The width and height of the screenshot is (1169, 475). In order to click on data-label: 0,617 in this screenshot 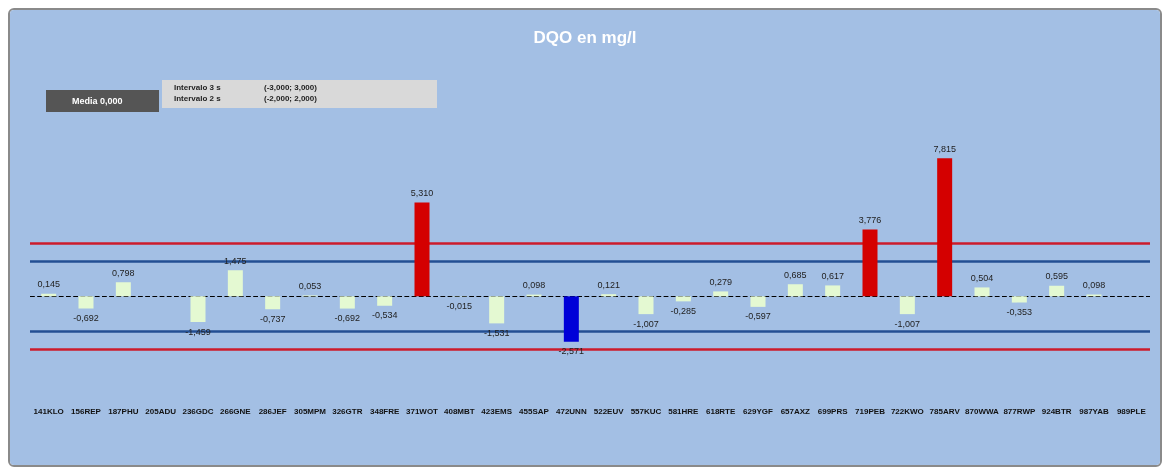, I will do `click(832, 275)`.